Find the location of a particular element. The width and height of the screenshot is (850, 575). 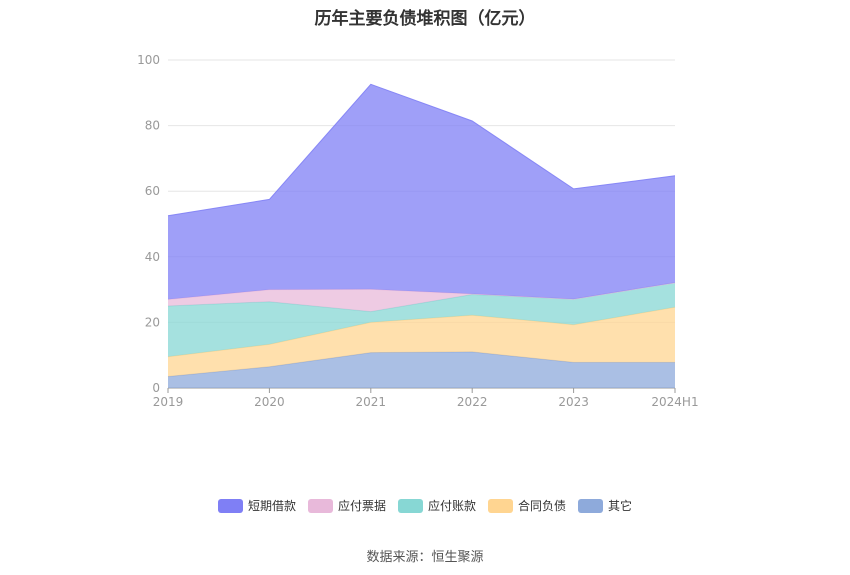

x-tick-label: 2023 is located at coordinates (573, 402).